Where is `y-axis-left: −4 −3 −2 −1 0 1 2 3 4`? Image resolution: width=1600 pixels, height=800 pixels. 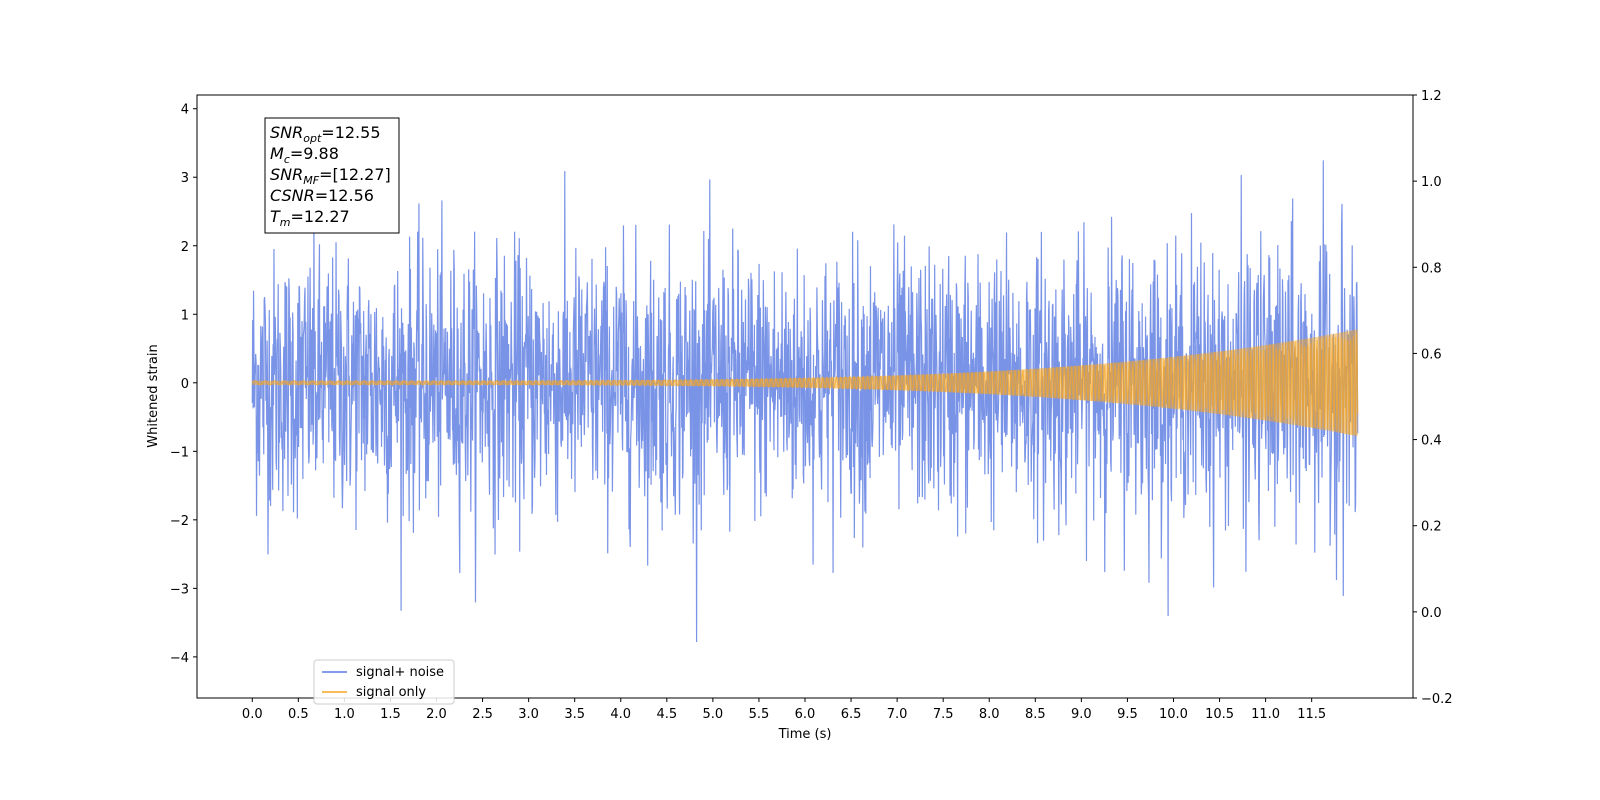
y-axis-left: −4 −3 −2 −1 0 1 2 3 4 is located at coordinates (183, 384).